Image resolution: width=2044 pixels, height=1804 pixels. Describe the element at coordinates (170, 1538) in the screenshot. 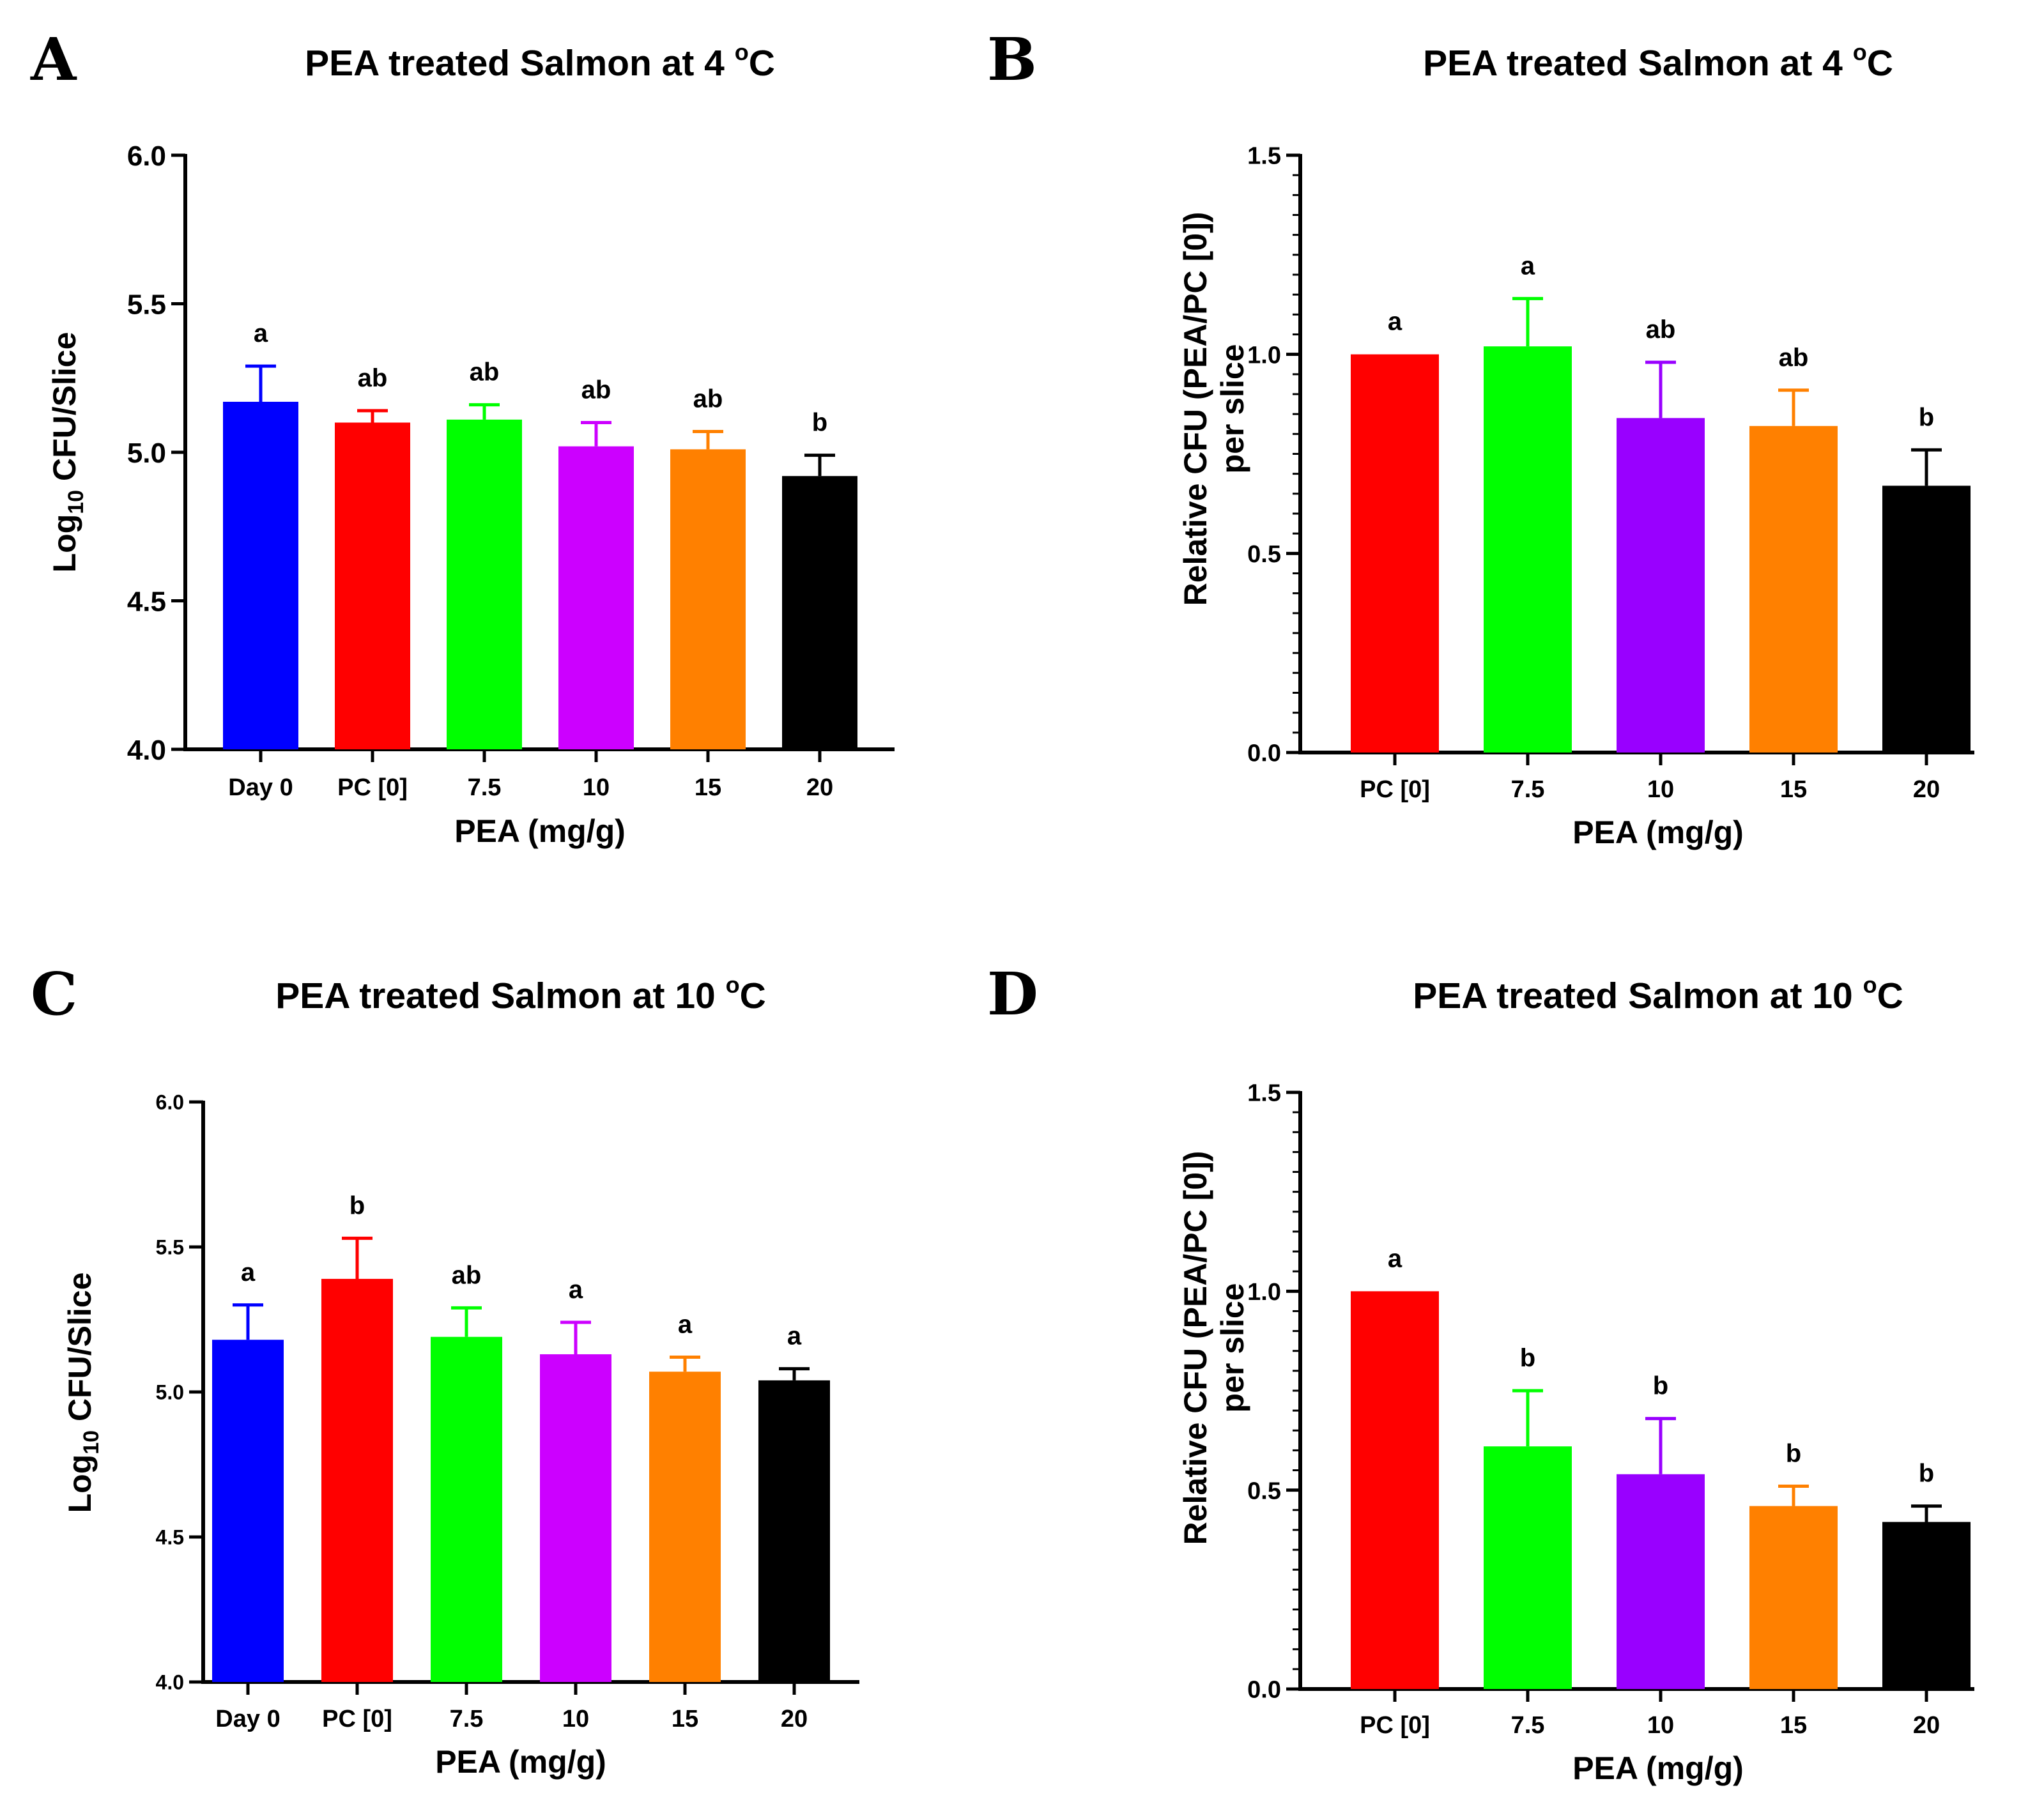

I see `y-tick-label: 4.5` at that location.